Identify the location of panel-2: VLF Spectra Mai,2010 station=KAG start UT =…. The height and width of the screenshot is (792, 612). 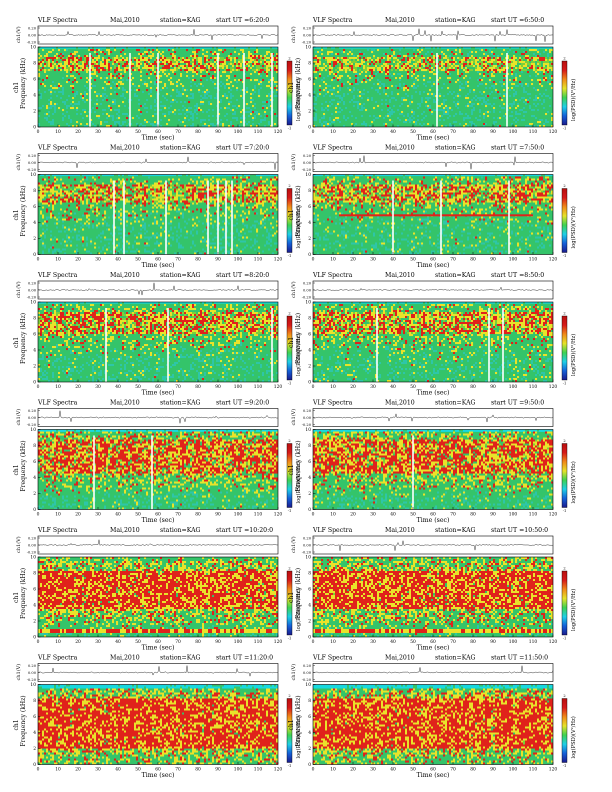
(432, 79).